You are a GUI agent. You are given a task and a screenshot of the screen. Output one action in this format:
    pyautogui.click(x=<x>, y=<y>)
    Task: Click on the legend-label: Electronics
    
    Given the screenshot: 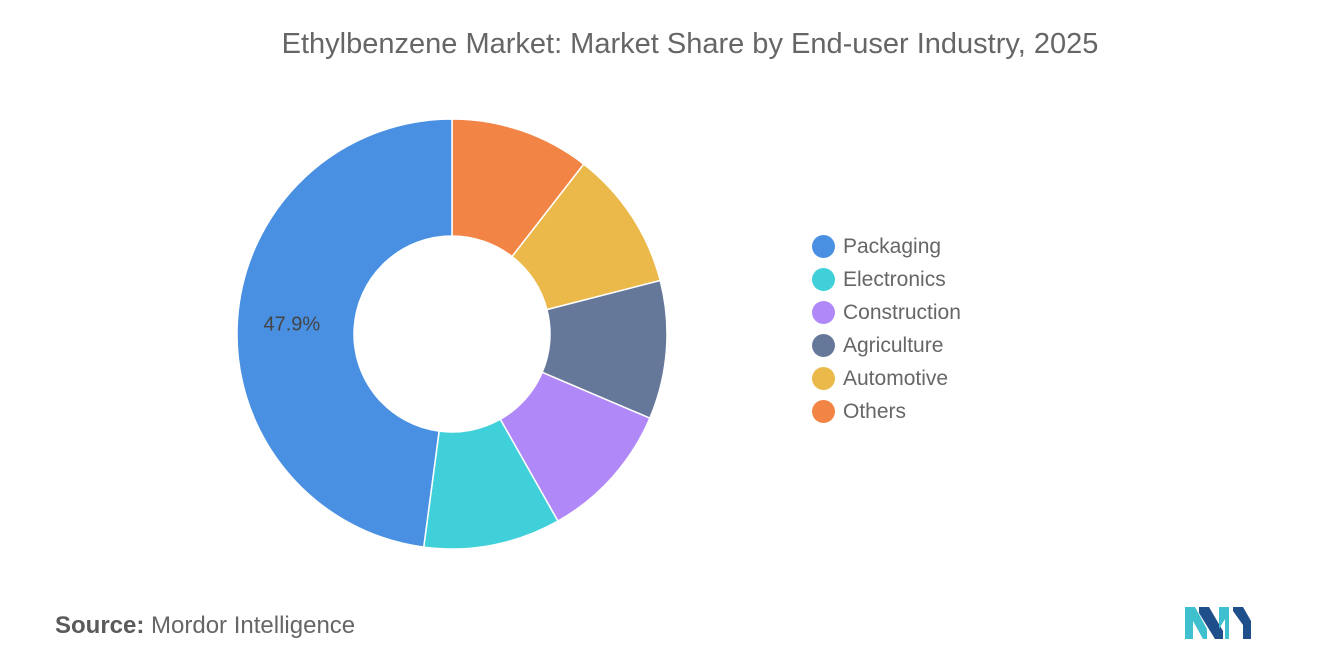 What is the action you would take?
    pyautogui.click(x=894, y=279)
    